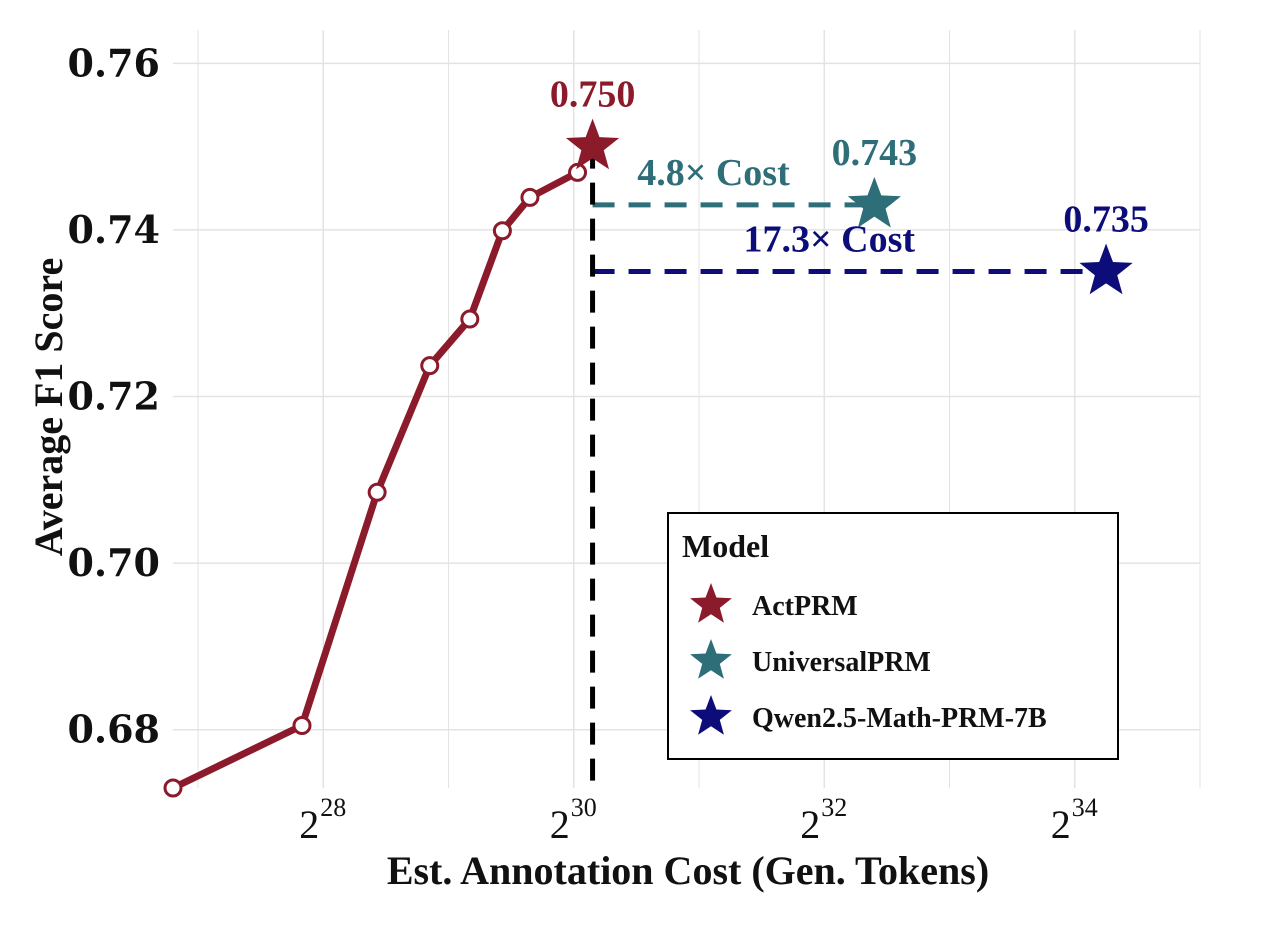 The width and height of the screenshot is (1278, 944). I want to click on stars, so click(849, 206).